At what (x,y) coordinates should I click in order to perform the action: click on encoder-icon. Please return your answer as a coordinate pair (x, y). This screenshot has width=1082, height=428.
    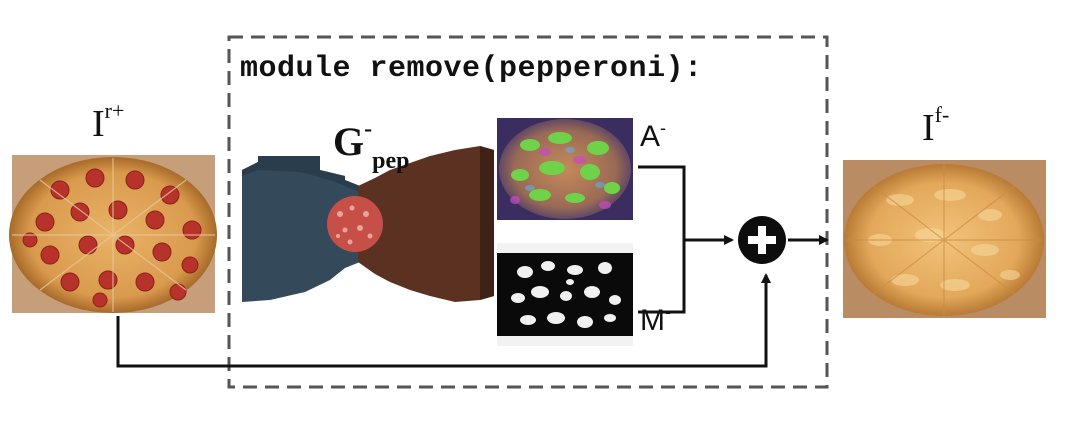
    Looking at the image, I should click on (301, 229).